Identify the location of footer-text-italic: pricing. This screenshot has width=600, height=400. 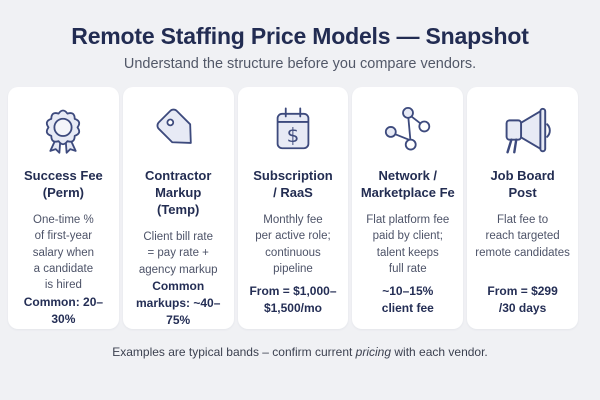
(373, 352).